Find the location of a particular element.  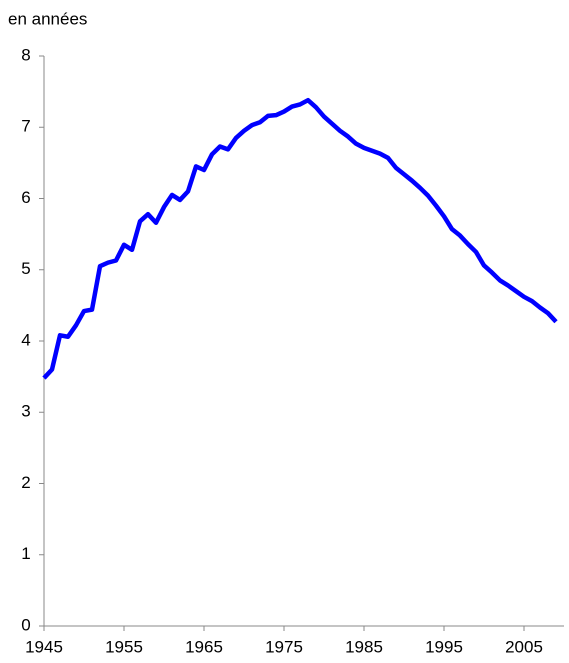

y-tick-label: 0 is located at coordinates (25, 624).